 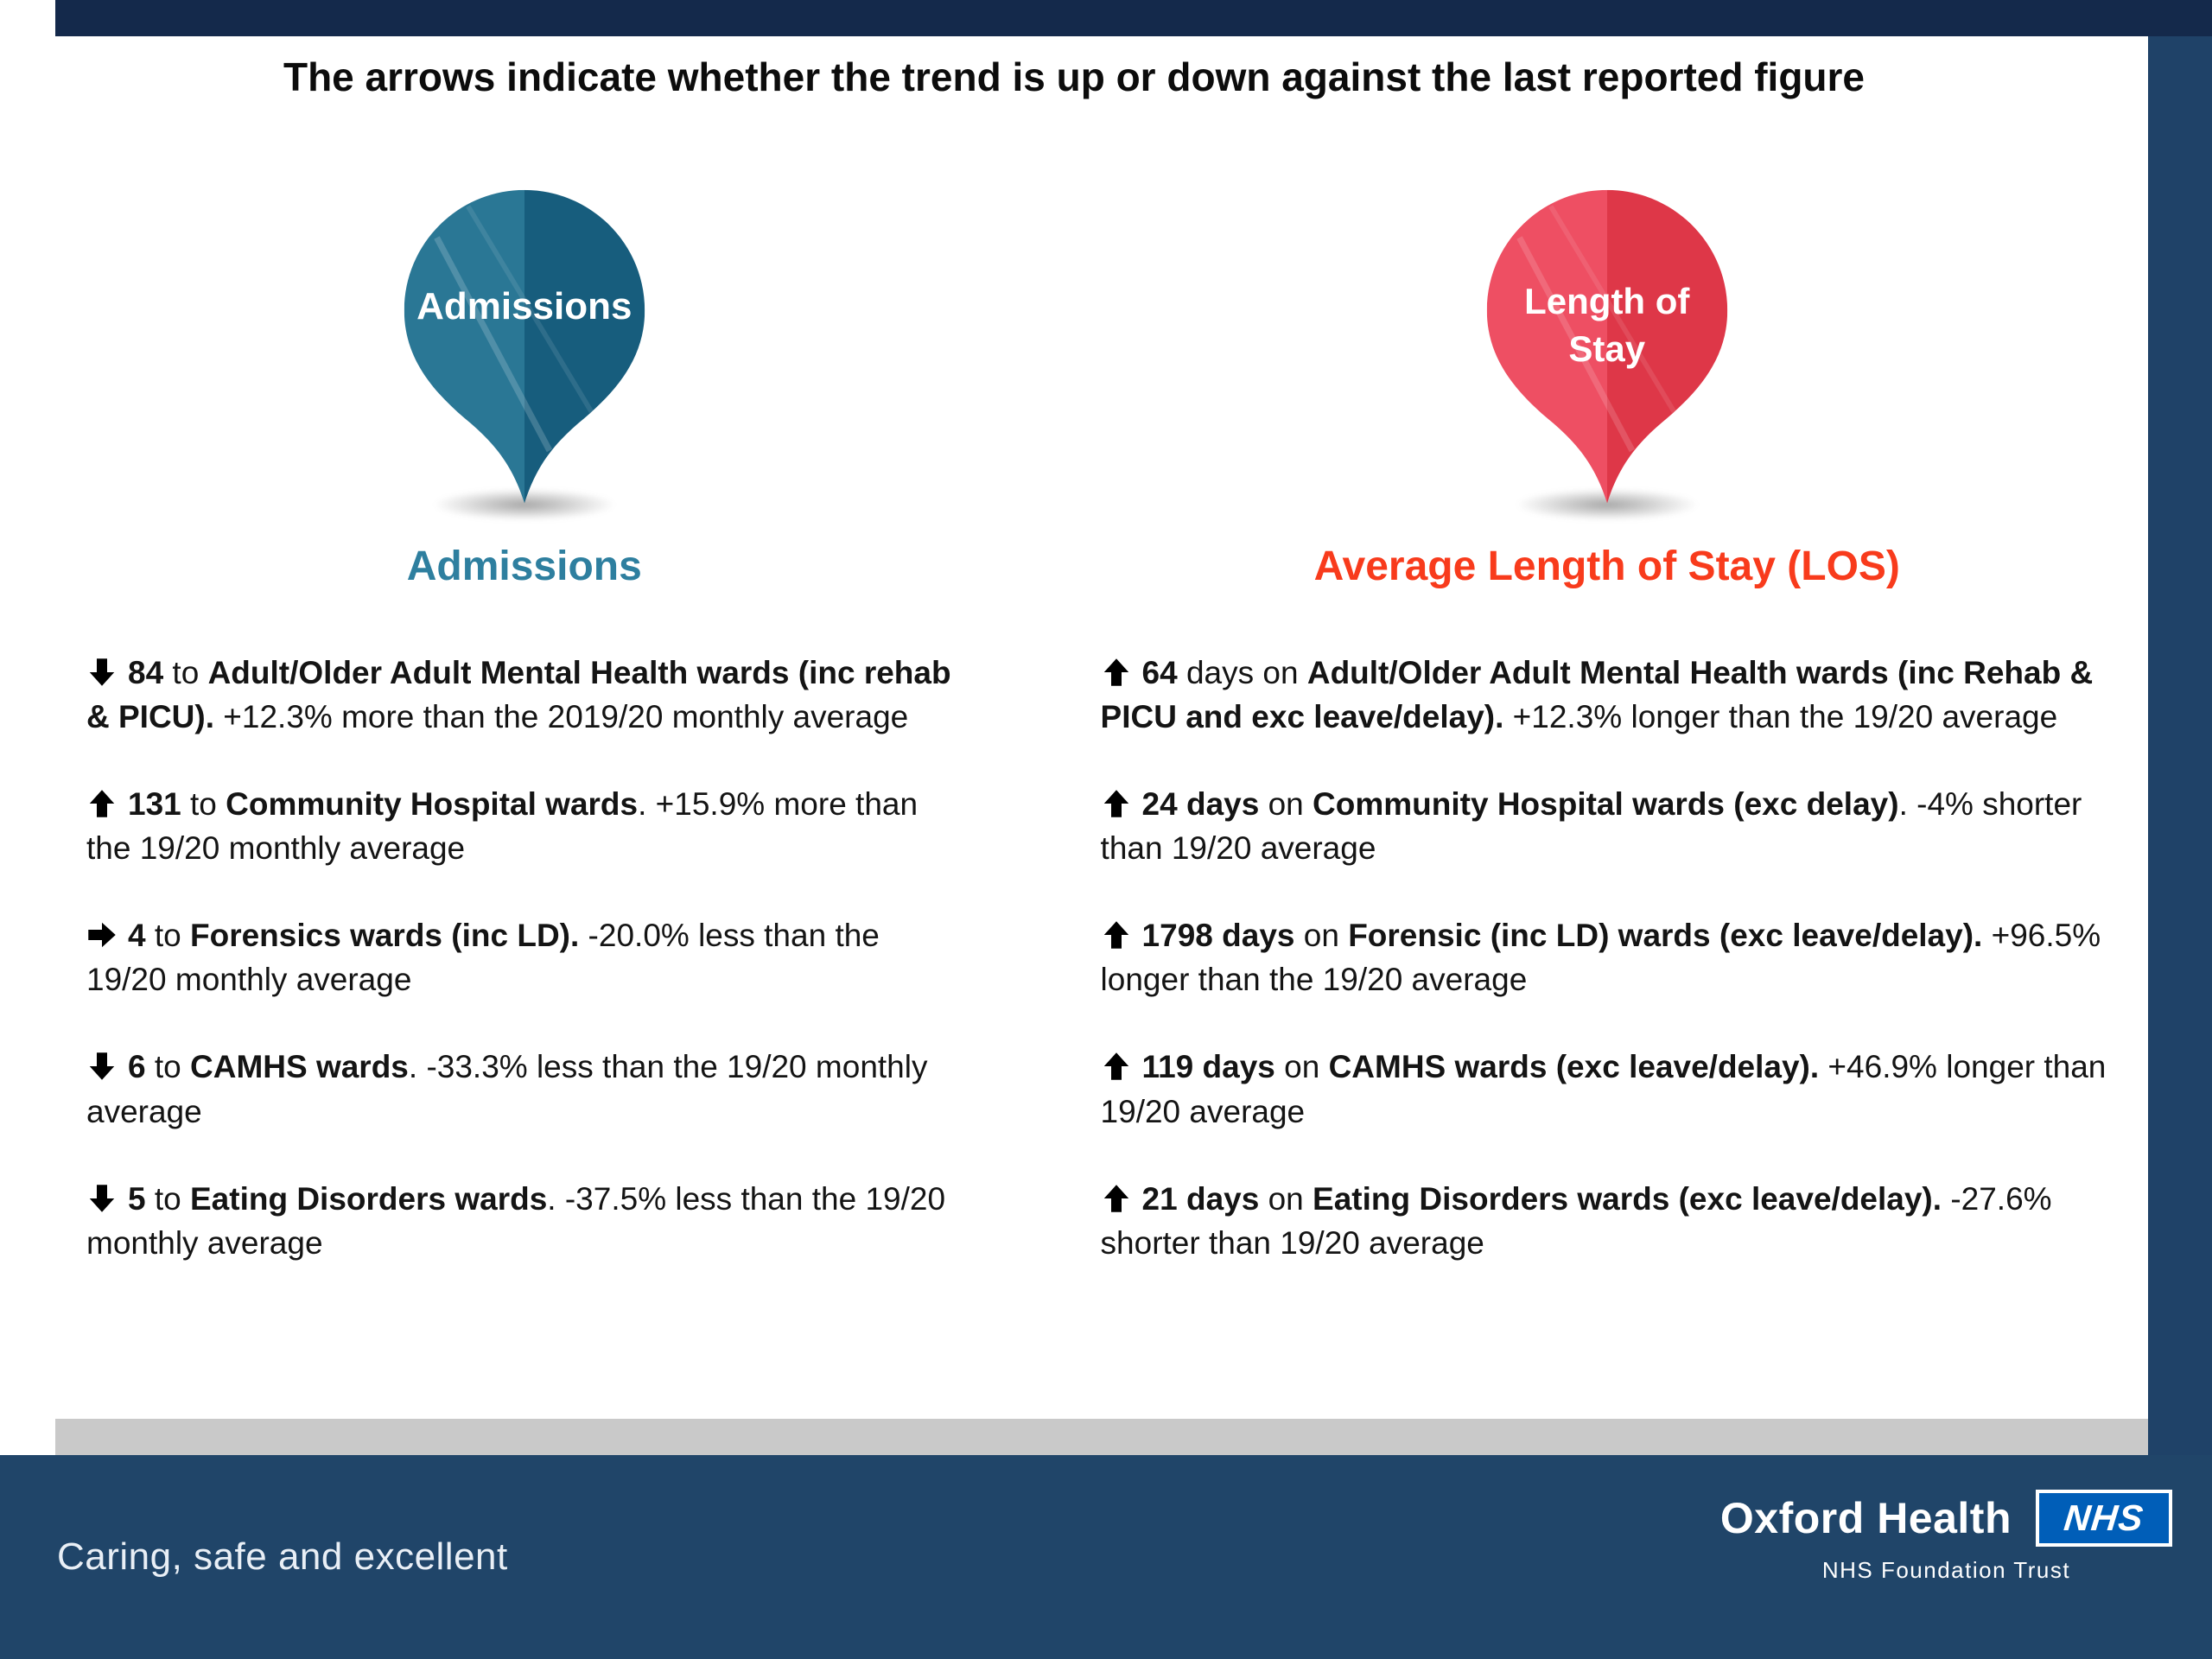 What do you see at coordinates (1781, 717) in the screenshot?
I see `trend-text: +12.3% longer than the 19/20 average` at bounding box center [1781, 717].